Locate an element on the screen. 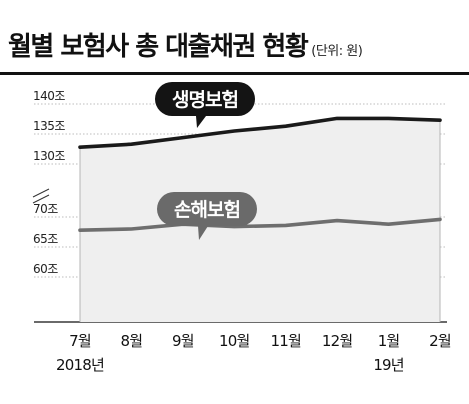 This screenshot has width=469, height=404. chart-header: 월별 보험사 총 대출채권 현황 (단위: 원) is located at coordinates (185, 44).